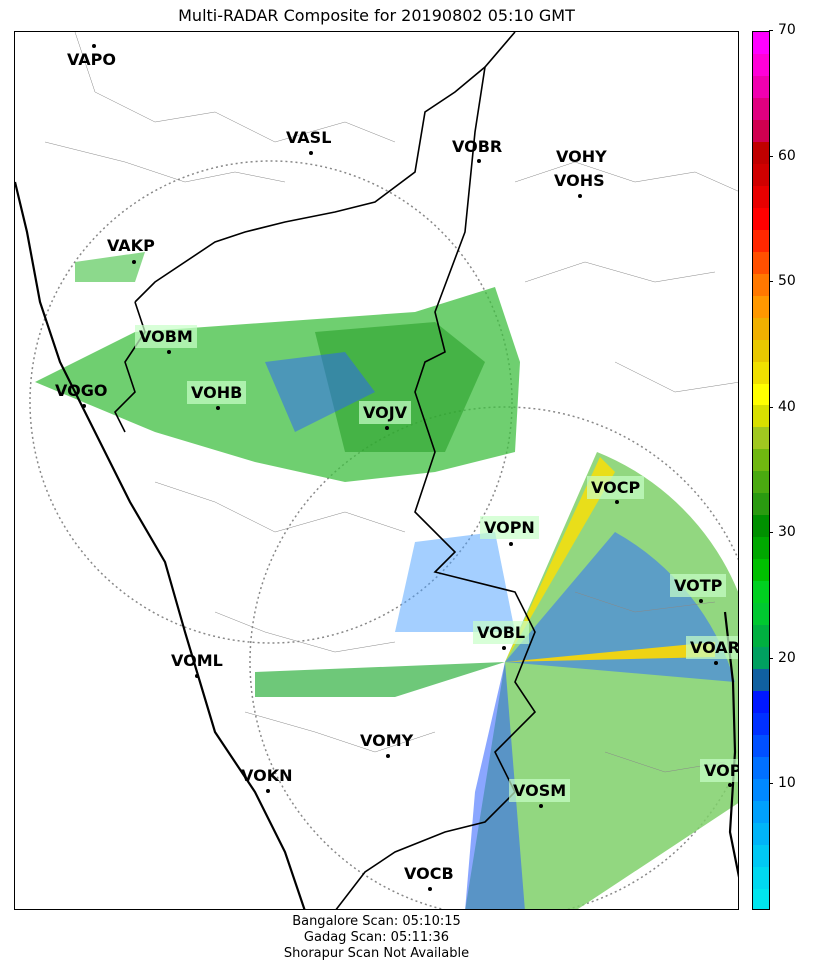  What do you see at coordinates (92, 59) in the screenshot?
I see `station-vapo: VAPO` at bounding box center [92, 59].